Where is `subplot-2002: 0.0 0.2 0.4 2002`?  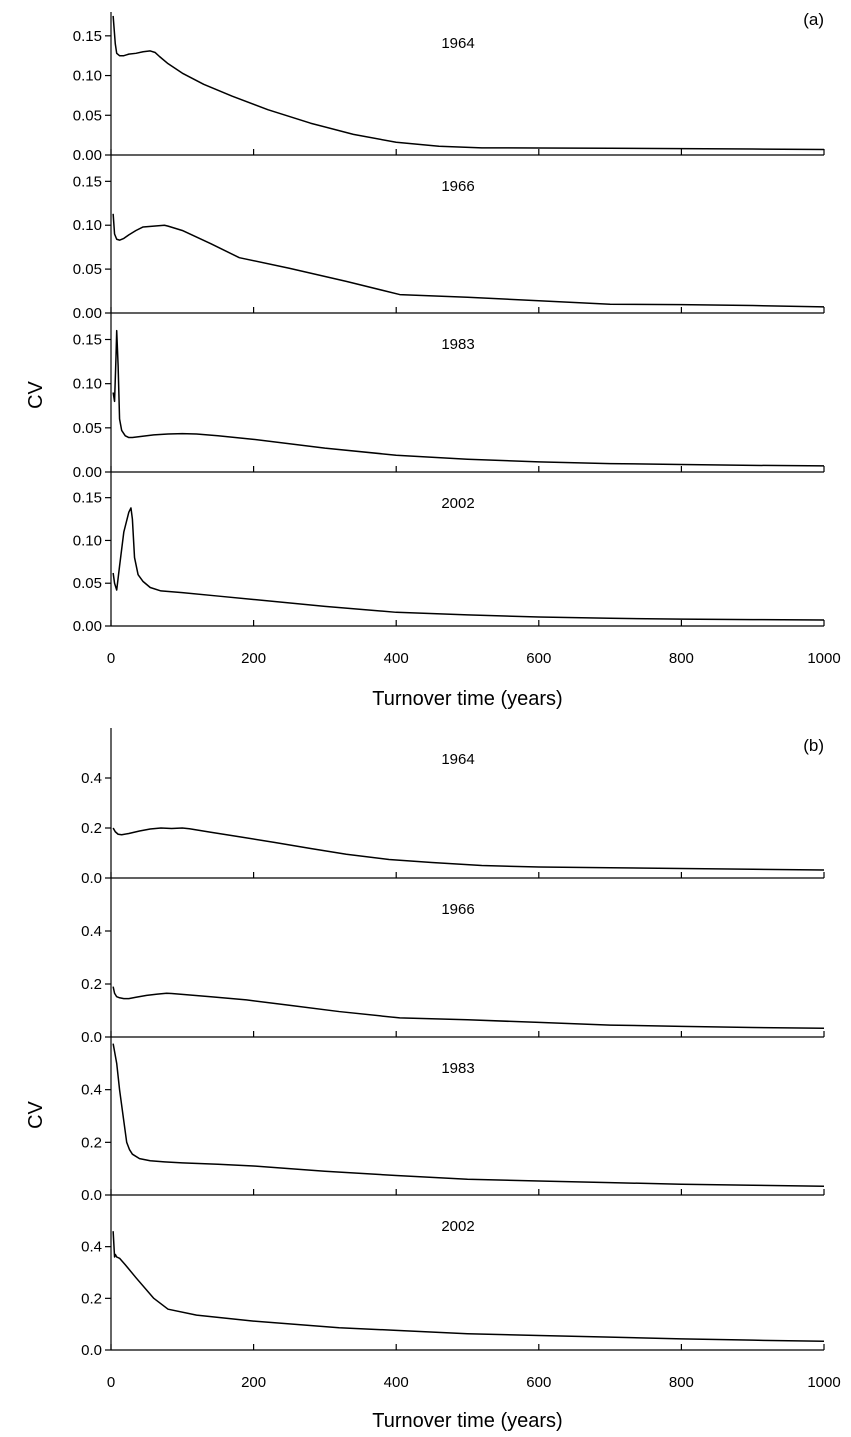 subplot-2002: 0.0 0.2 0.4 2002 is located at coordinates (453, 1277).